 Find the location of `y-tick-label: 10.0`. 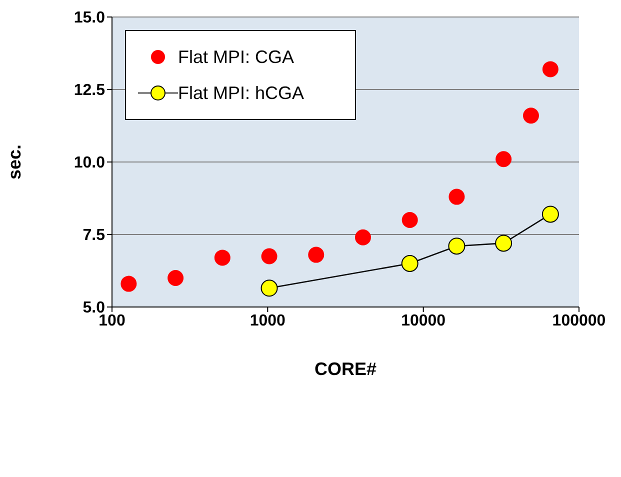

y-tick-label: 10.0 is located at coordinates (90, 163).